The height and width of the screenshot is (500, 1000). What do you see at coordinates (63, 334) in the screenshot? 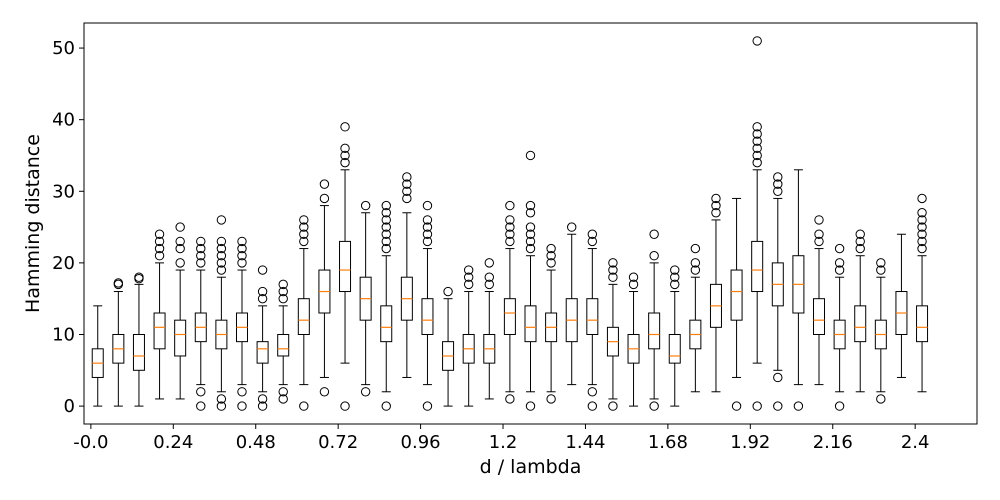
I see `y-tick-label: 10` at bounding box center [63, 334].